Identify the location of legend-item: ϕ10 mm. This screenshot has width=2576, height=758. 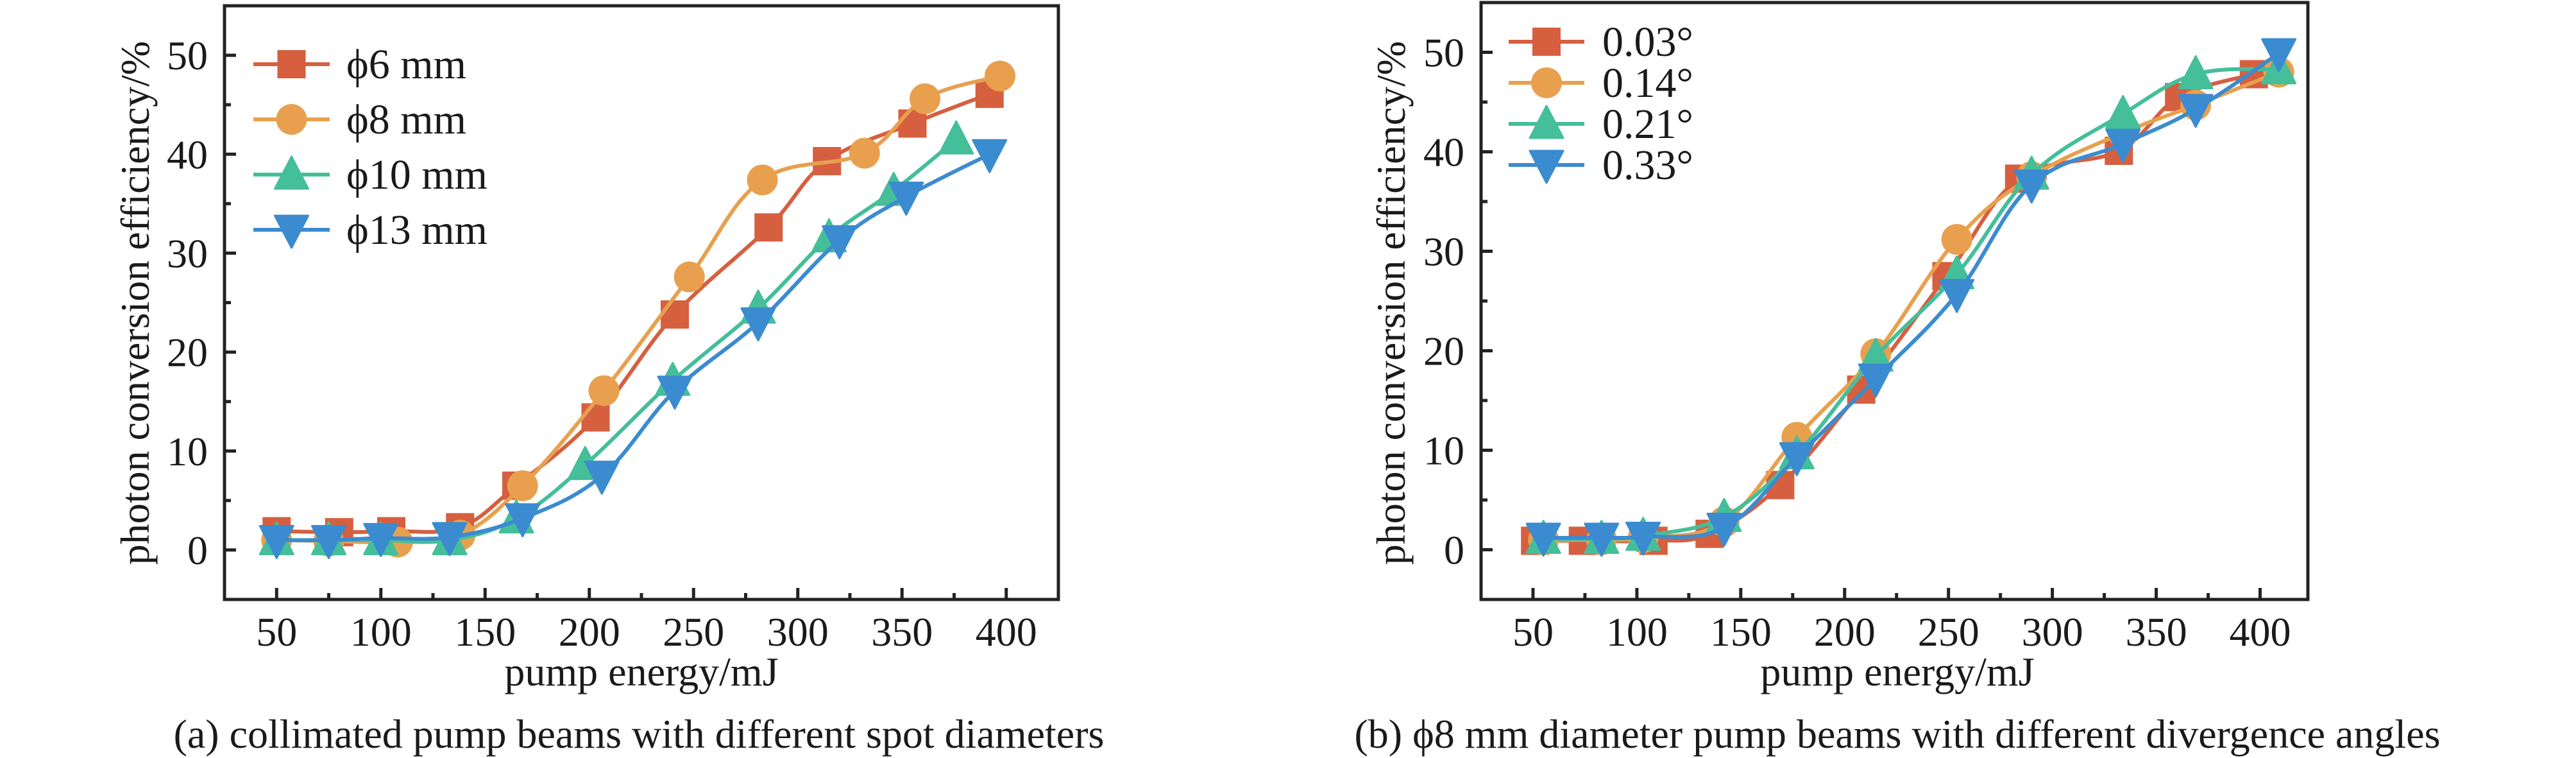
(370, 174).